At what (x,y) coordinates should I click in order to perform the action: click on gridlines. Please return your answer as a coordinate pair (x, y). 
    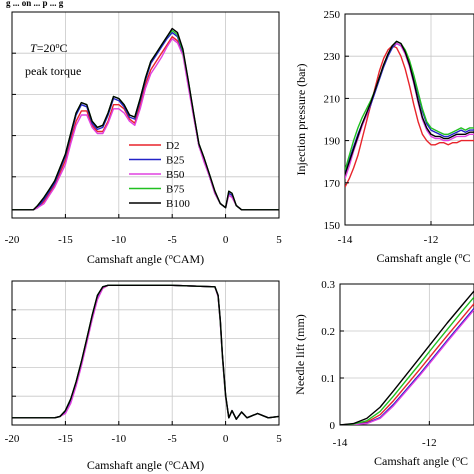
    Looking at the image, I should click on (406, 354).